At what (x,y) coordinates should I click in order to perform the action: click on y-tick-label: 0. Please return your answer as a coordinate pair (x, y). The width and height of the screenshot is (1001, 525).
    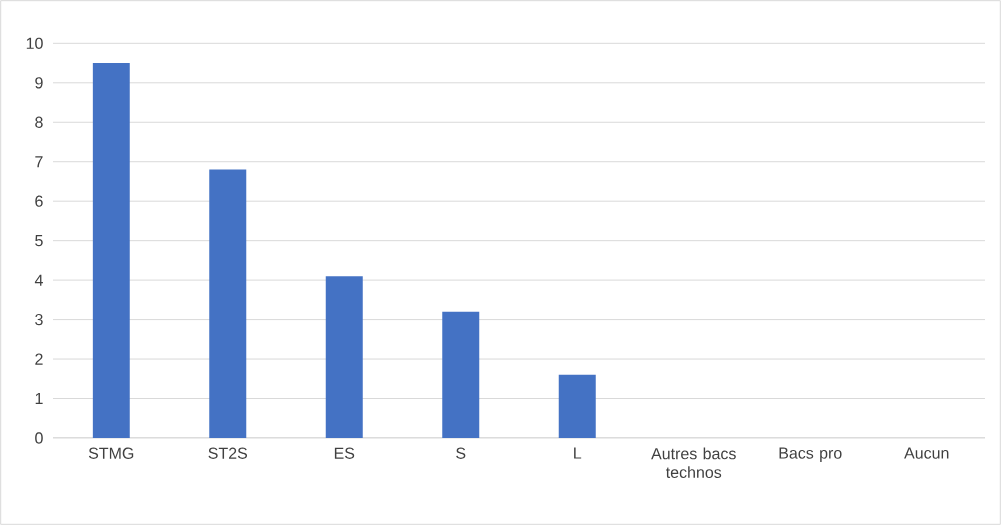
    Looking at the image, I should click on (39, 438).